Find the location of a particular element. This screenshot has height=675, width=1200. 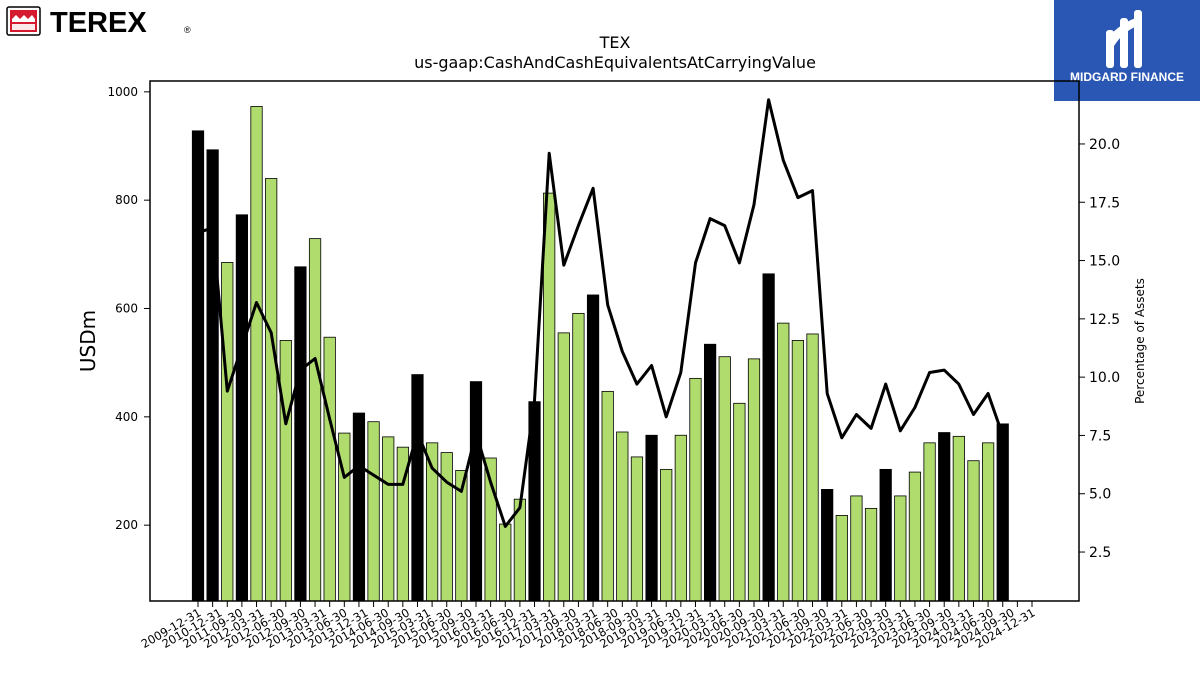

registered-mark: ® is located at coordinates (187, 30).